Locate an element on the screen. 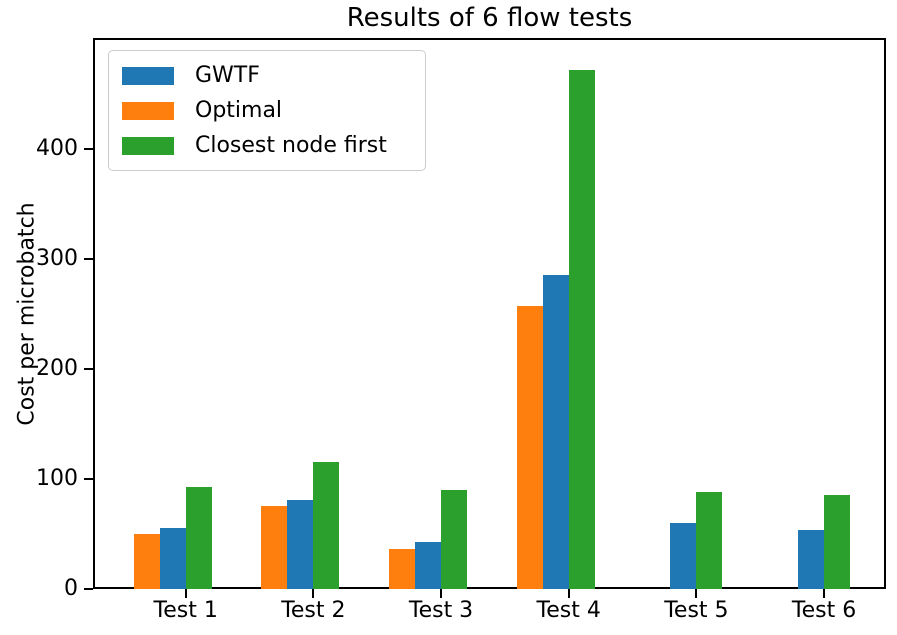 This screenshot has height=635, width=897. legend-label: Closest node first is located at coordinates (291, 145).